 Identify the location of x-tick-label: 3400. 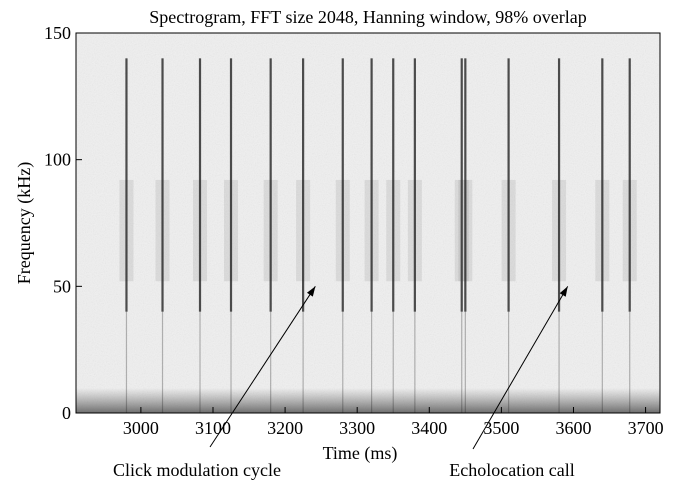
(429, 428).